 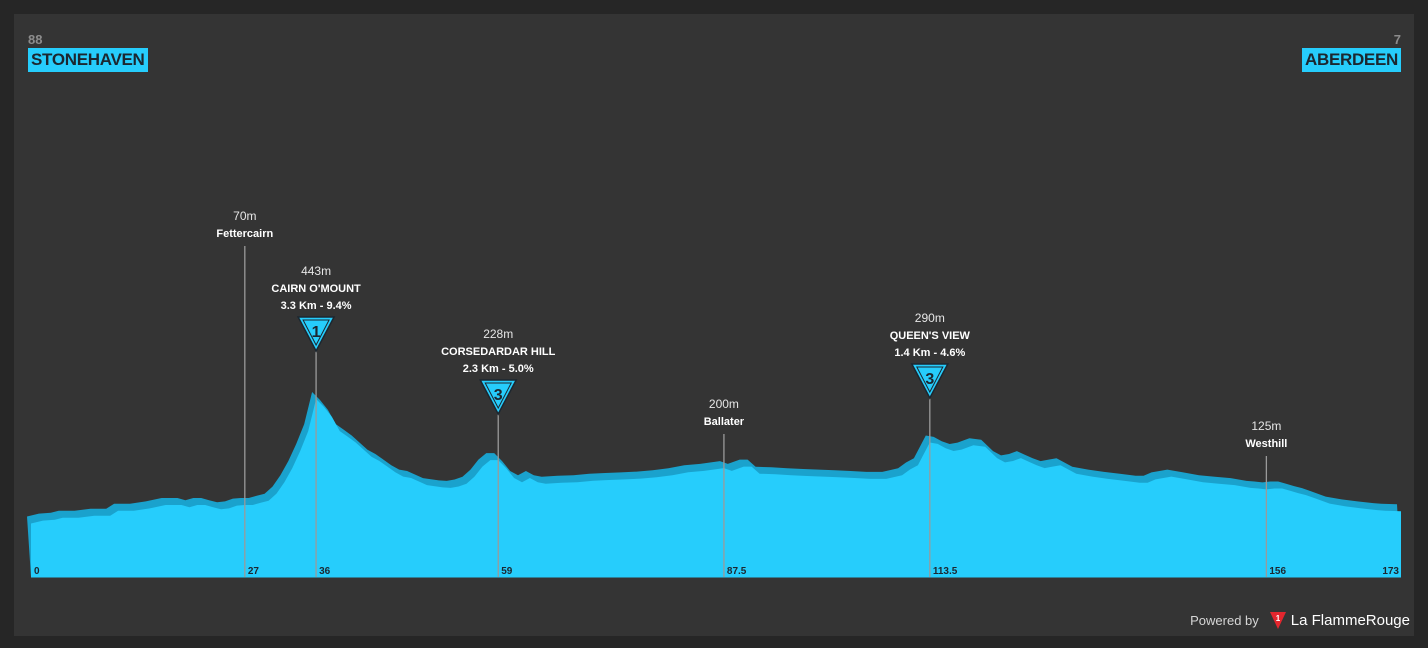 I want to click on km-label: 59, so click(x=507, y=571).